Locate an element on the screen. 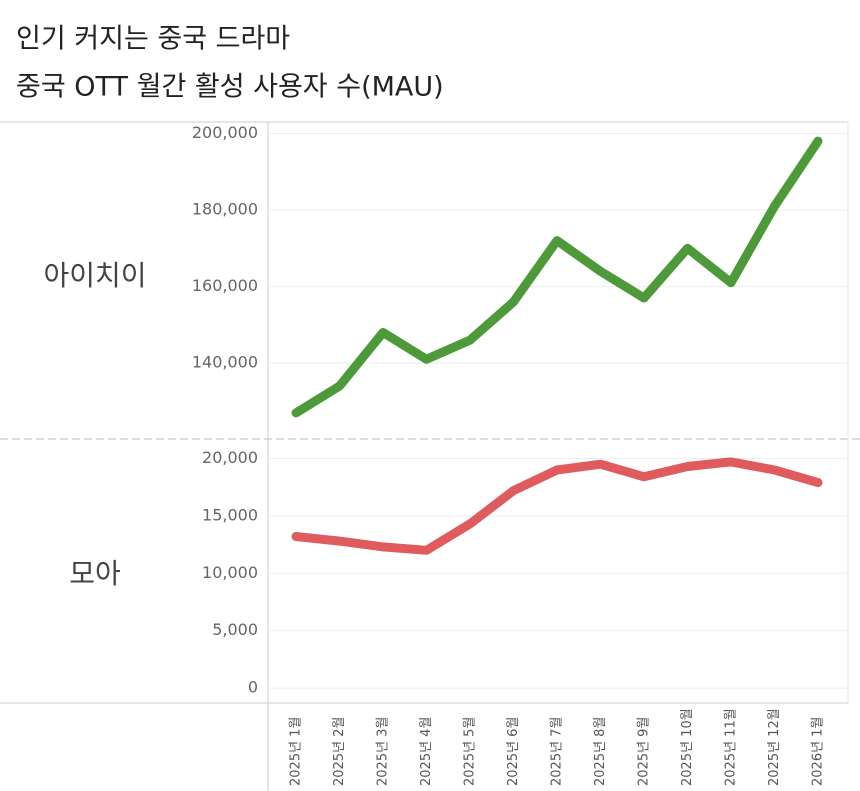 This screenshot has height=791, width=860. y-tick-label: 140,000 is located at coordinates (225, 362).